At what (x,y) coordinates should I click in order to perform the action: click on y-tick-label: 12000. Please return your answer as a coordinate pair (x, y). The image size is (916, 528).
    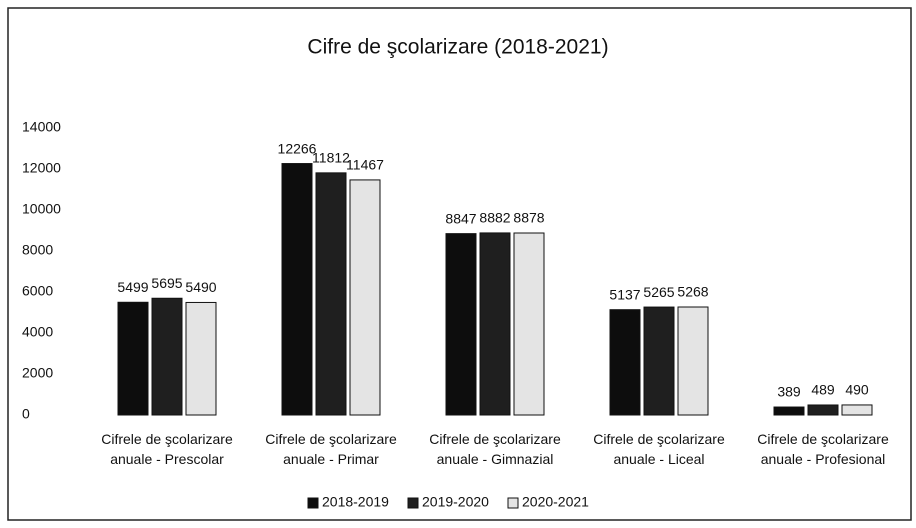
    Looking at the image, I should click on (41, 168).